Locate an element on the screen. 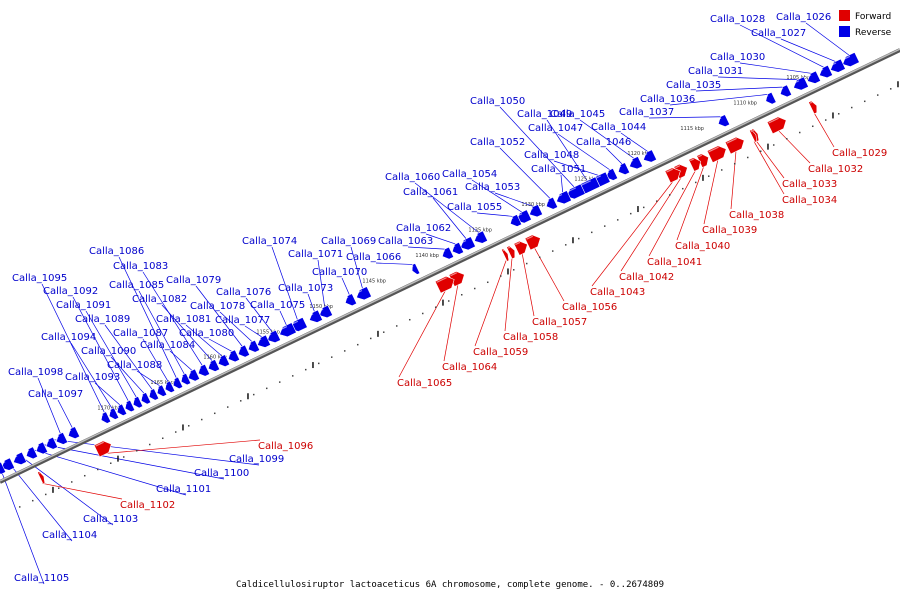 The image size is (900, 600). gene-label: Calla_1095 is located at coordinates (39, 278).